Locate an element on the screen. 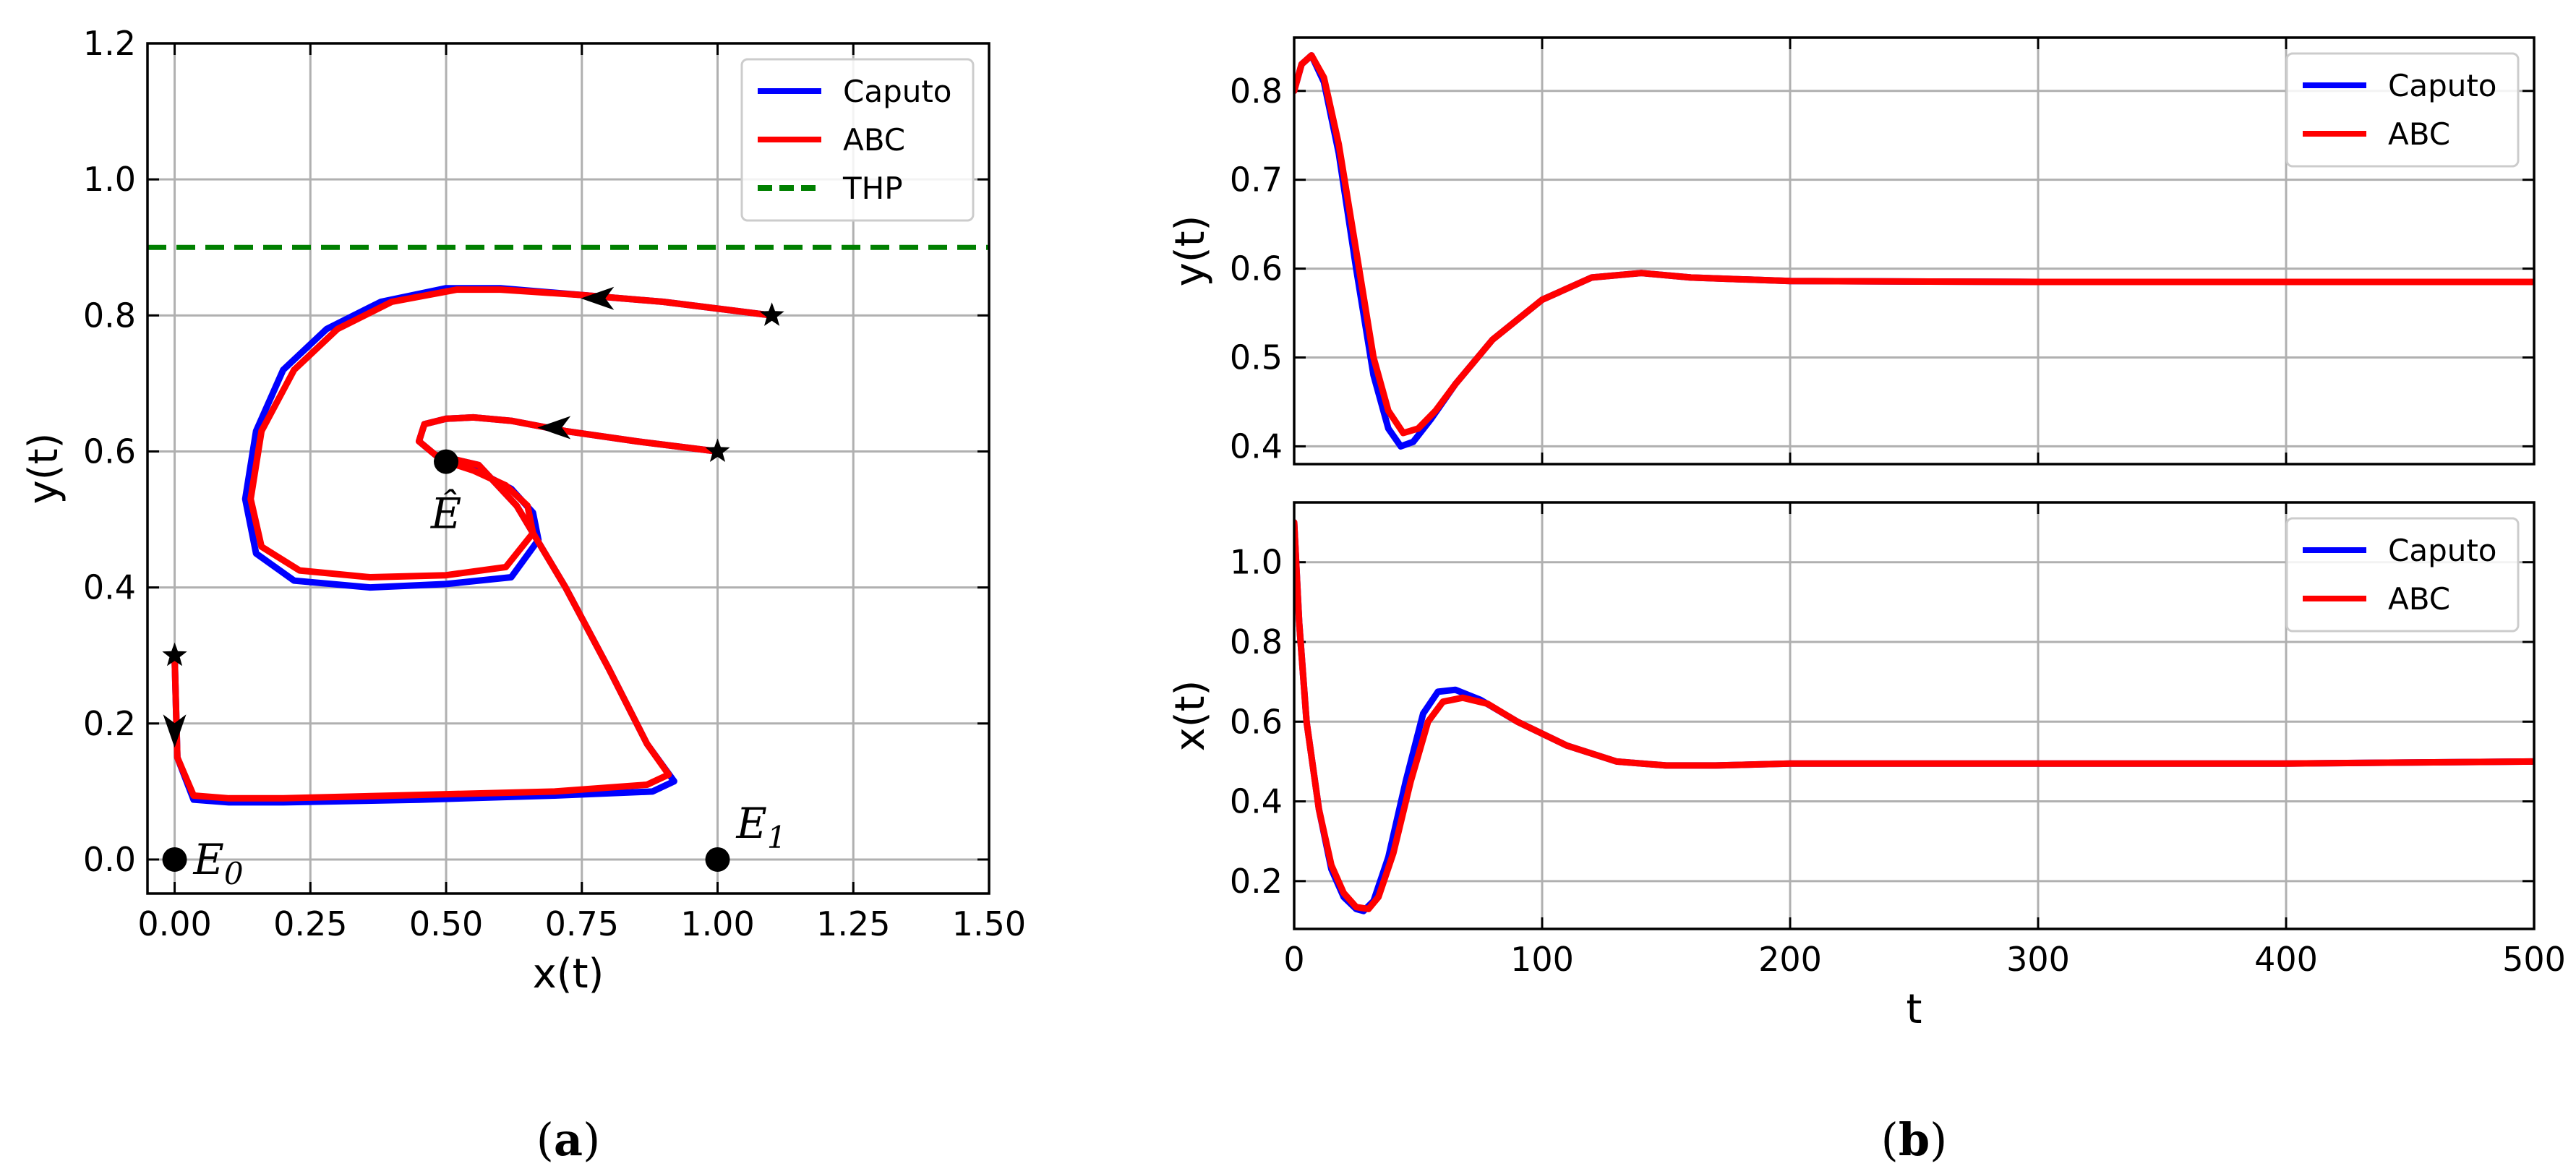 The image size is (2576, 1174). x-tick-label: 0.00 is located at coordinates (174, 923).